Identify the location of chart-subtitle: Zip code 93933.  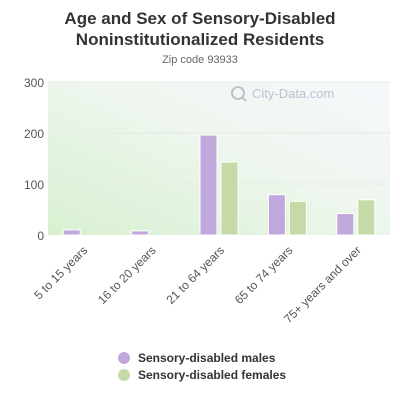
(200, 60).